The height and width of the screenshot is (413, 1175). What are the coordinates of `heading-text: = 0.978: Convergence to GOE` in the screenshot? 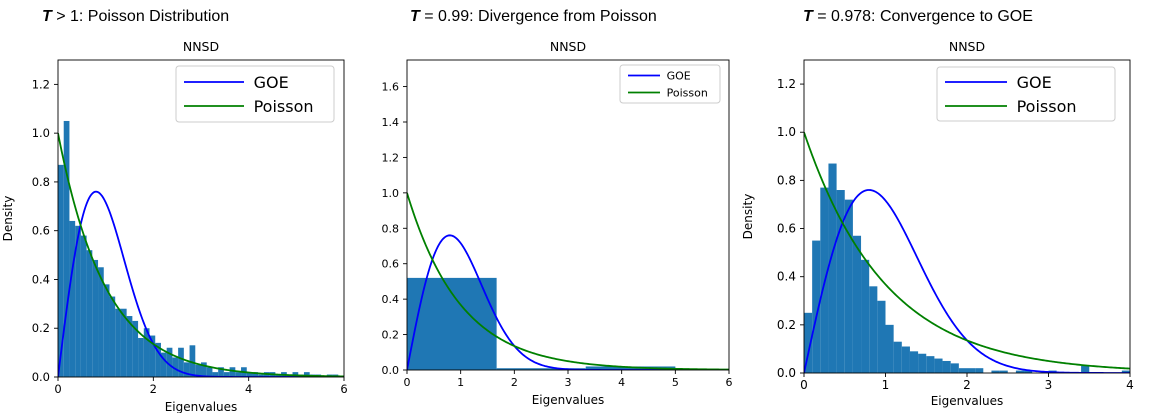 It's located at (922, 16).